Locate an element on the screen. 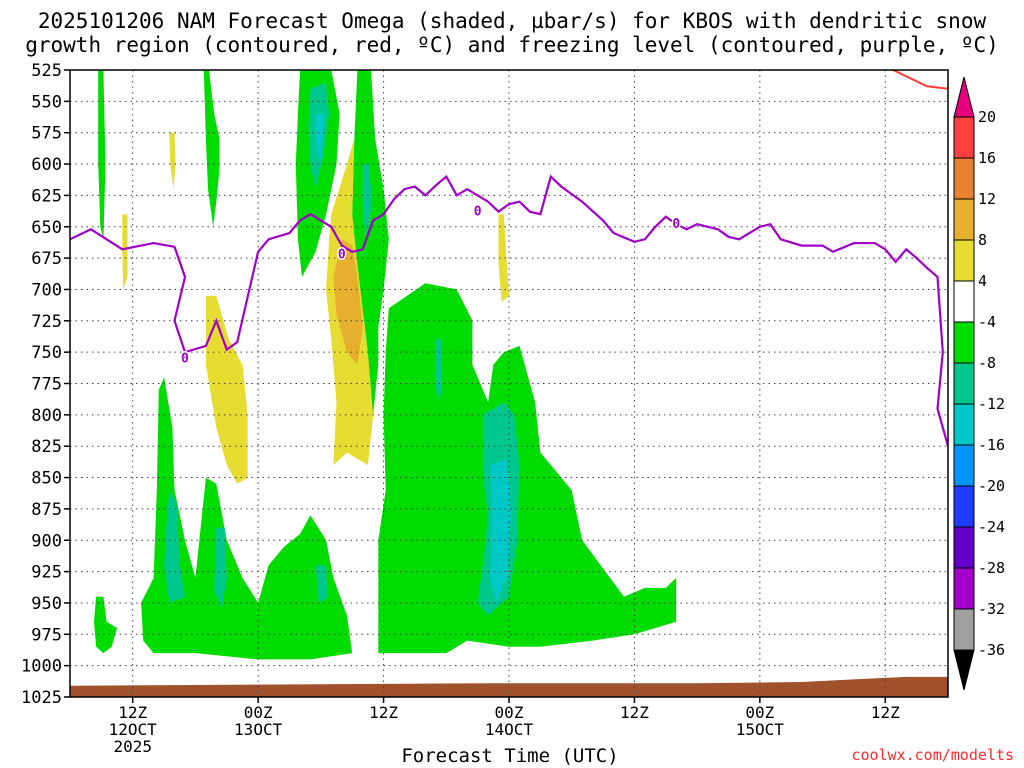  y-tick-label: 550 is located at coordinates (46, 102).